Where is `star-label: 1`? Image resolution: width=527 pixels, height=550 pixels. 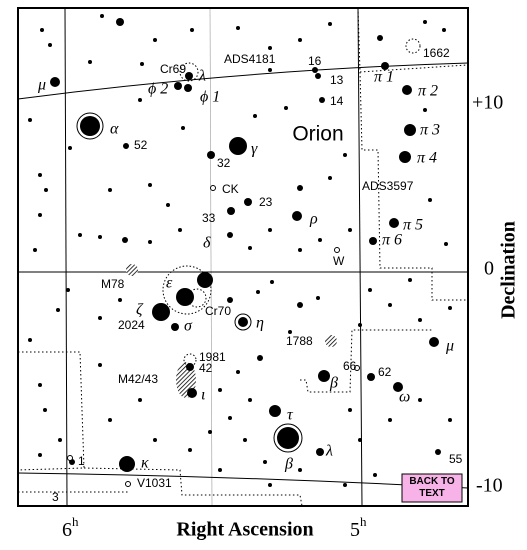
star-label: 1 is located at coordinates (81, 461).